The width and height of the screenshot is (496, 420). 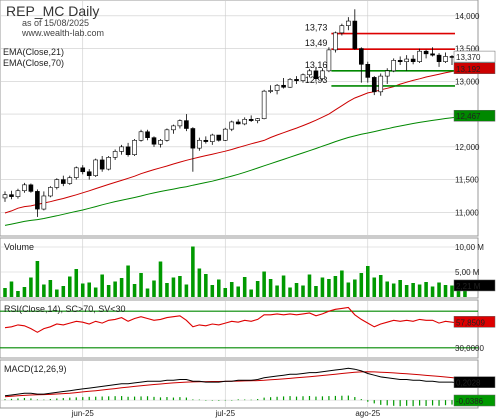 I want to click on last-close-badge-bg, so click(x=474, y=56).